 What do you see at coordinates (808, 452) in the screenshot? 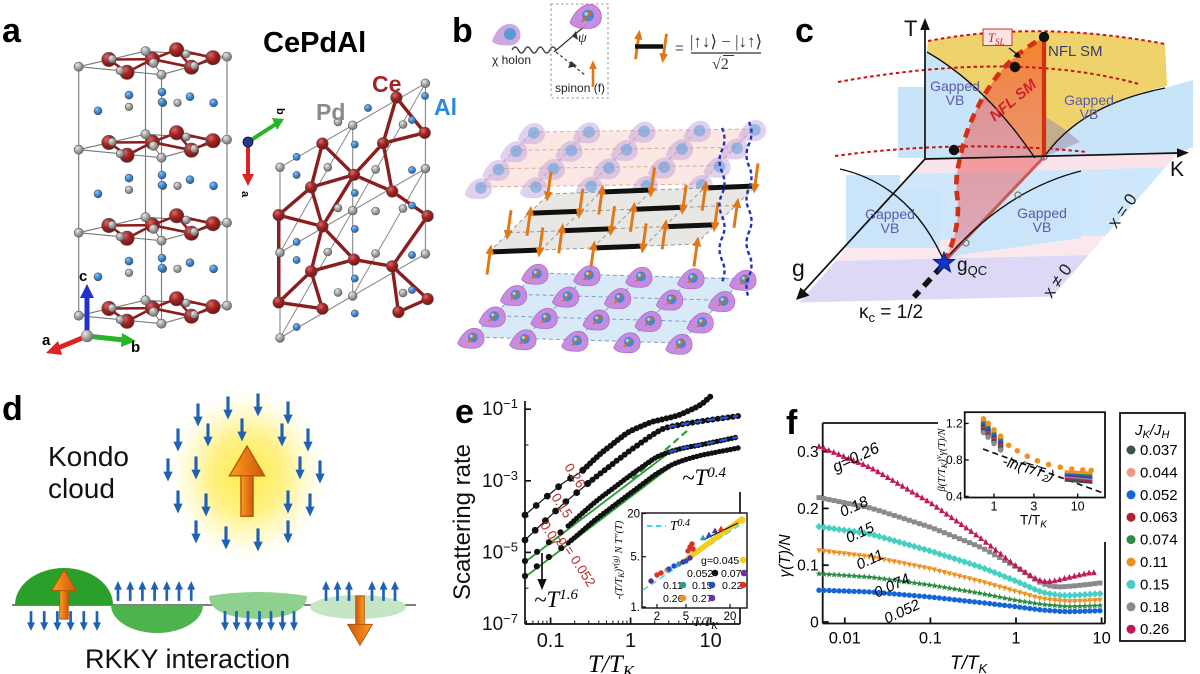
I see `svg-text: 0.3` at bounding box center [808, 452].